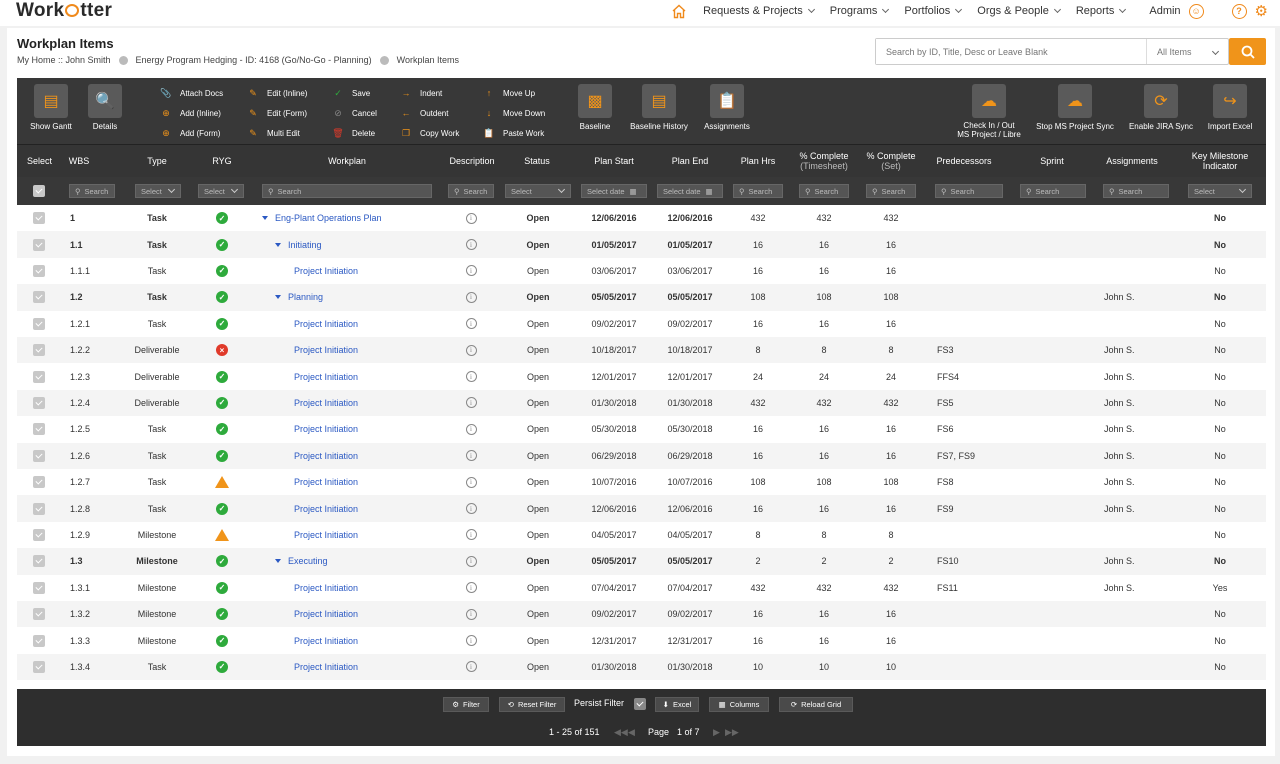  What do you see at coordinates (532, 704) in the screenshot?
I see `reset-filter-button: ⟲ Reset Filter` at bounding box center [532, 704].